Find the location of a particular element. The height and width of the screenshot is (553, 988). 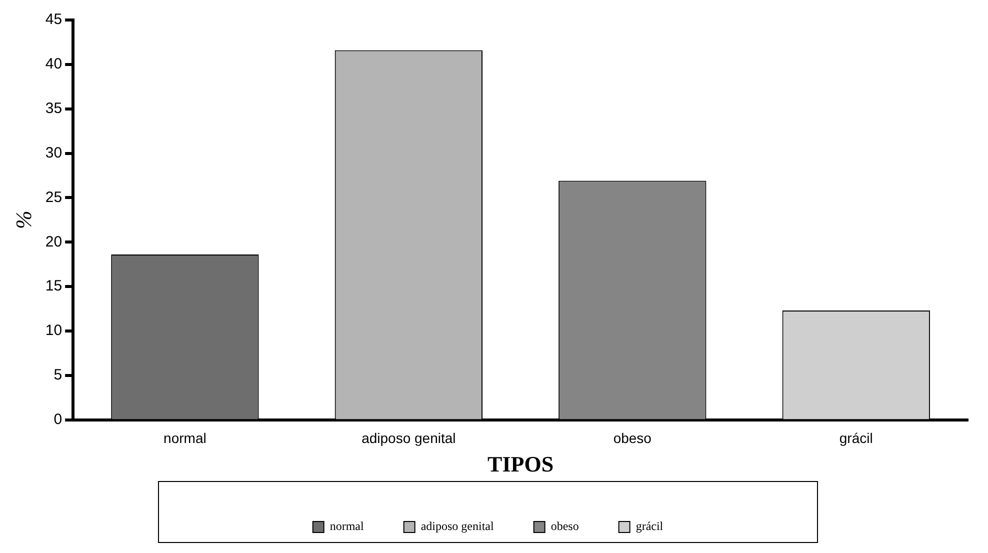

y-tick-label: 10 is located at coordinates (53, 331).